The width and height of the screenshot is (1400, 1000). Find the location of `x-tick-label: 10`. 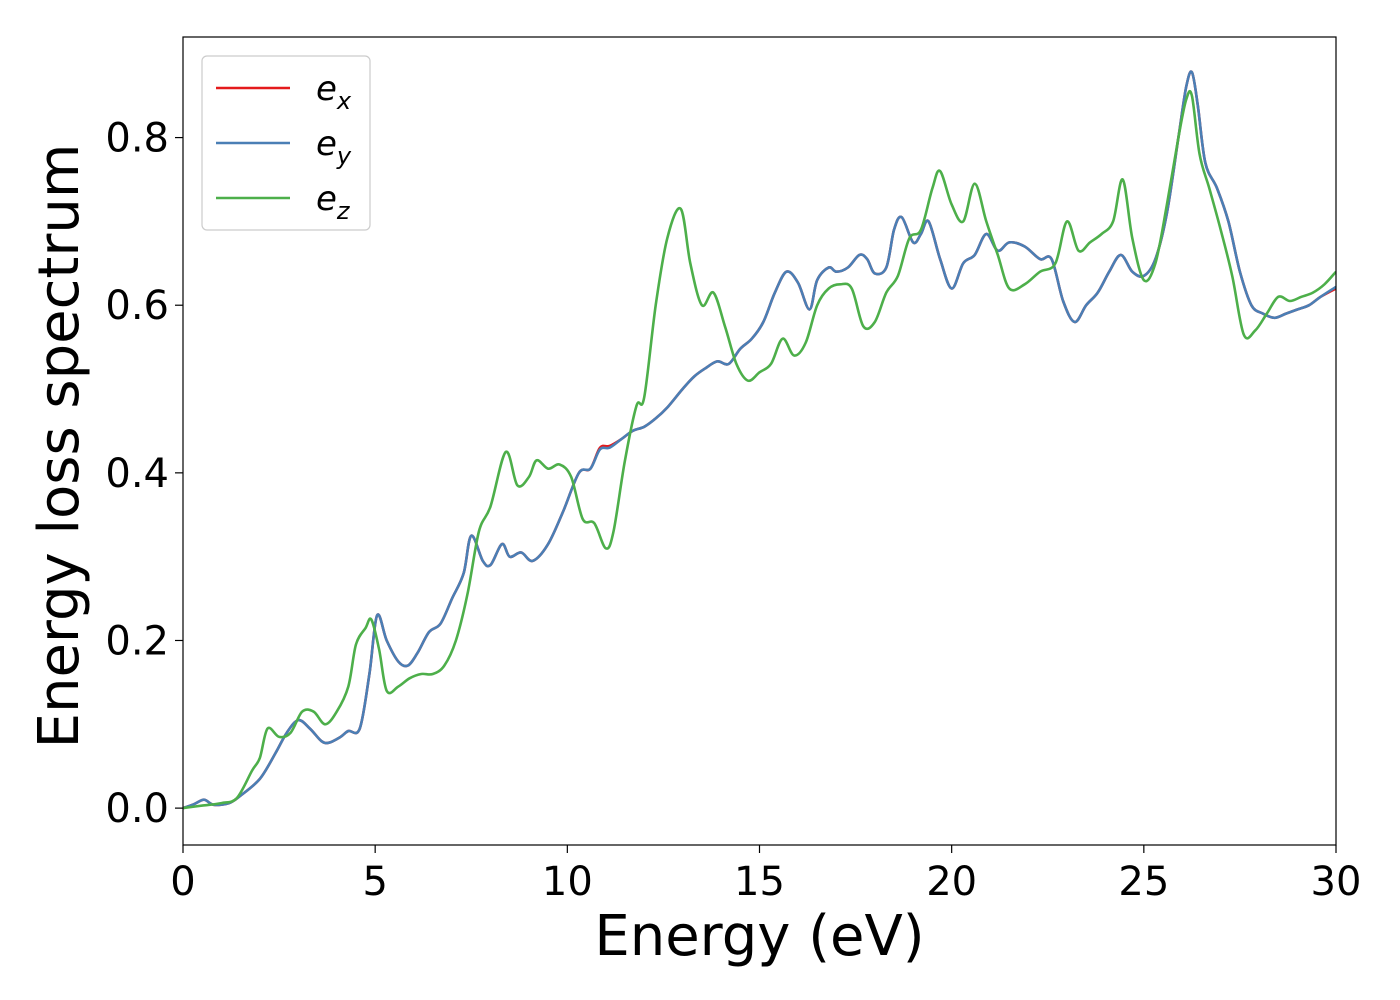

x-tick-label: 10 is located at coordinates (567, 882).